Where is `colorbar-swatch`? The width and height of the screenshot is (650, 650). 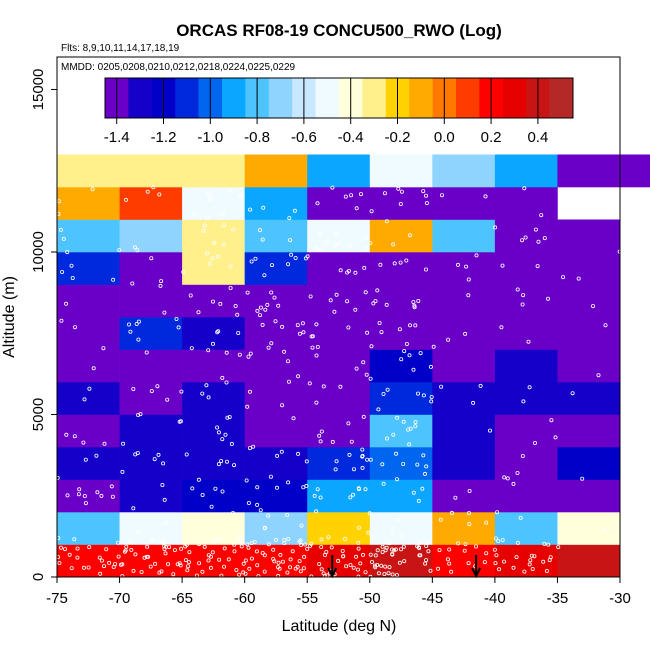 colorbar-swatch is located at coordinates (468, 98).